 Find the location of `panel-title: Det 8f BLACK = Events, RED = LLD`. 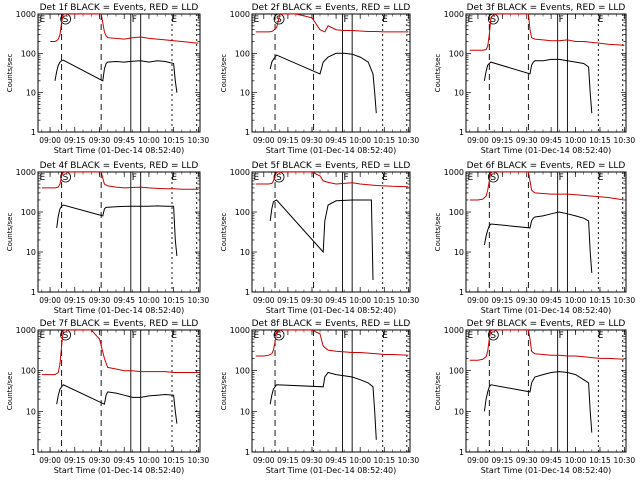

panel-title: Det 8f BLACK = Events, RED = LLD is located at coordinates (331, 324).